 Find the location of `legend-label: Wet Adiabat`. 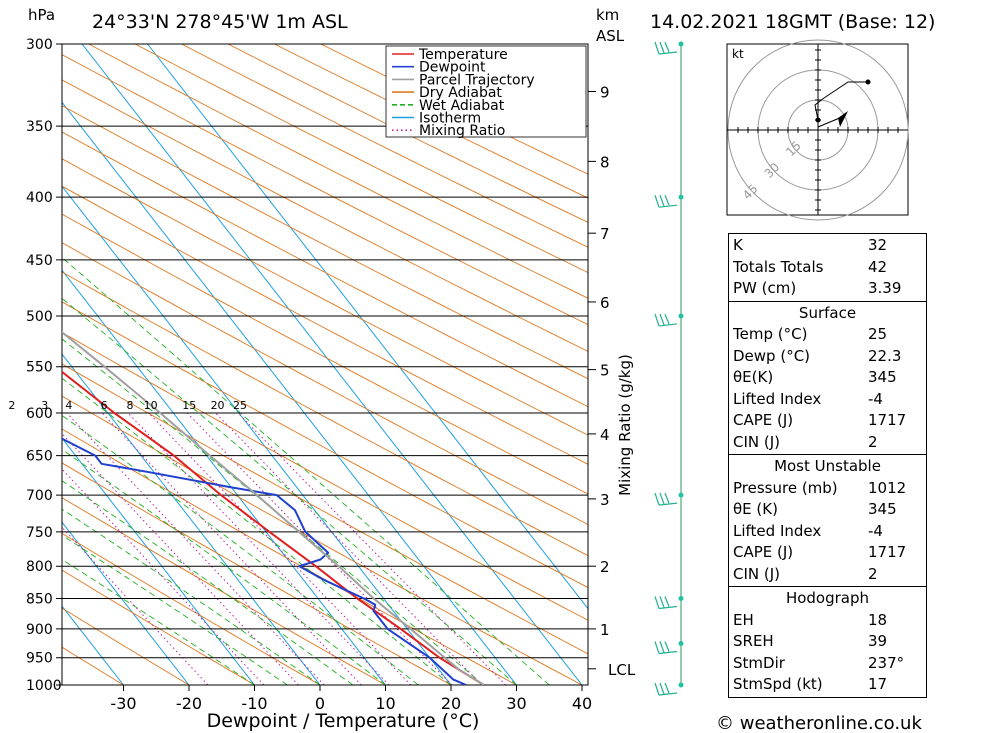

legend-label: Wet Adiabat is located at coordinates (462, 106).